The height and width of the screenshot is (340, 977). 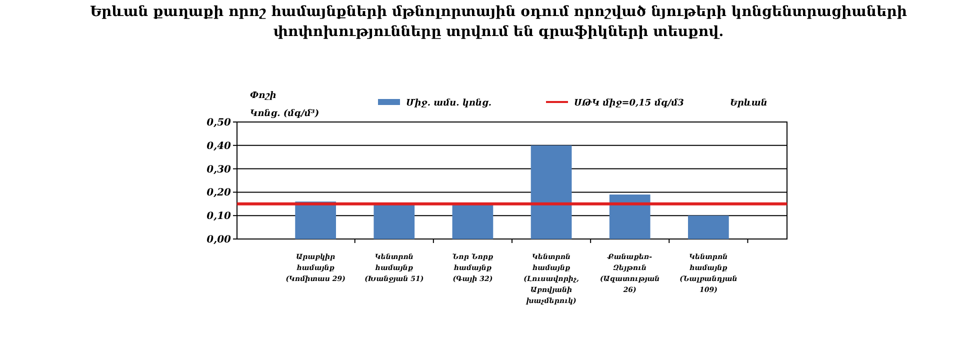 What do you see at coordinates (219, 123) in the screenshot?
I see `y-tick-label: 0,50` at bounding box center [219, 123].